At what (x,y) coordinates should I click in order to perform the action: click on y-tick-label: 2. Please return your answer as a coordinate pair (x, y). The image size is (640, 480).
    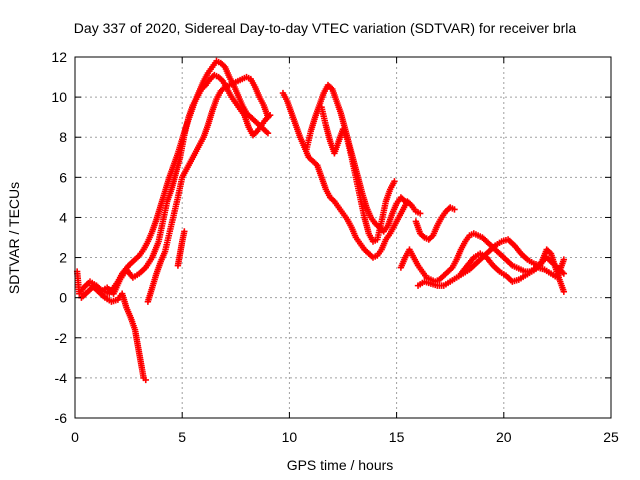
    Looking at the image, I should click on (63, 258).